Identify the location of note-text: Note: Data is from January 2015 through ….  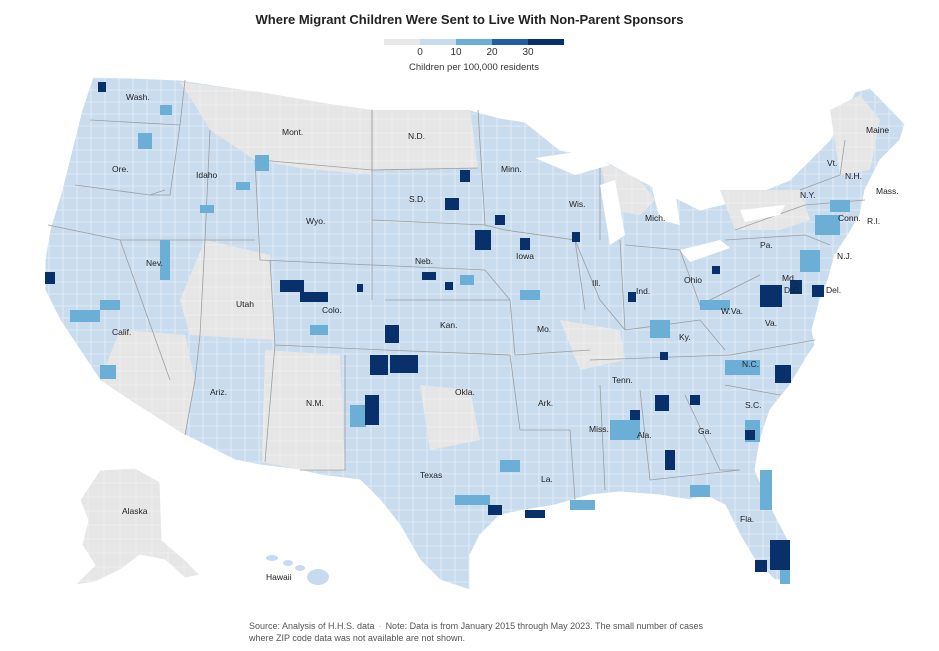
(476, 632).